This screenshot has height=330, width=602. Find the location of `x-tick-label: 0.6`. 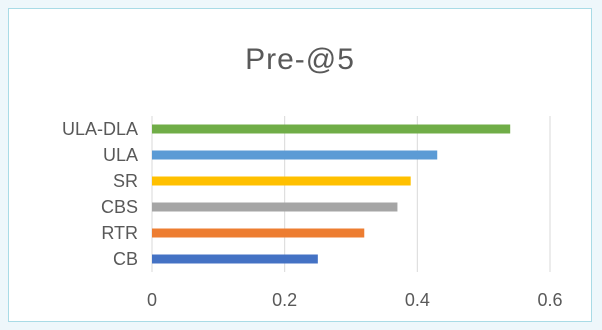

x-tick-label: 0.6 is located at coordinates (549, 300).